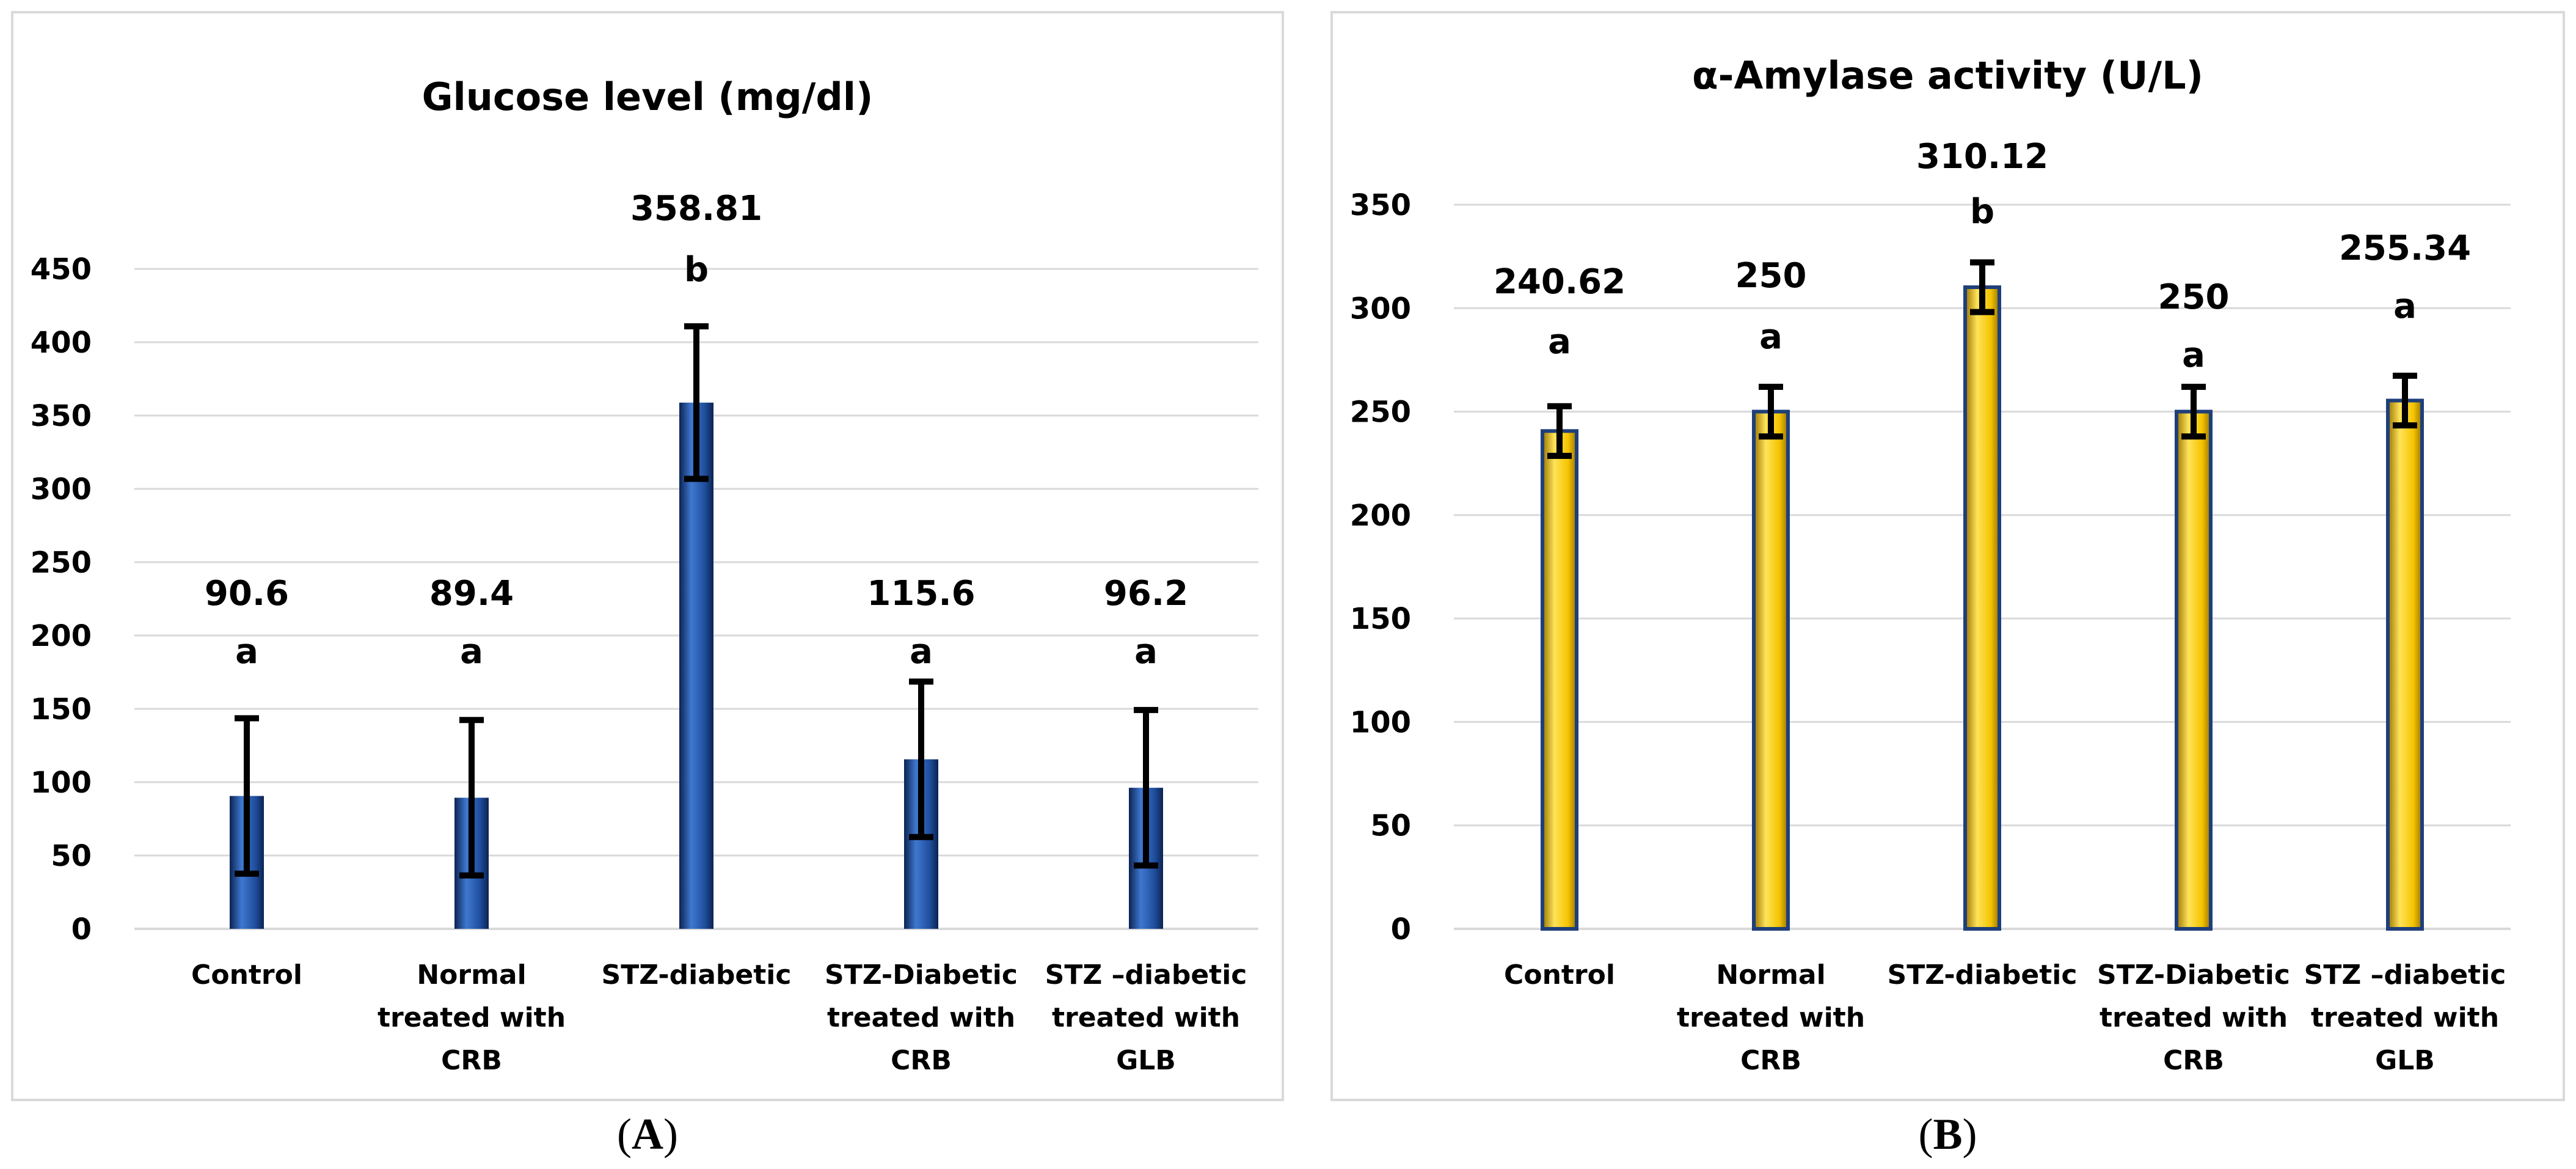  Describe the element at coordinates (2405, 975) in the screenshot. I see `amylase-category-label: STZ –diabetic` at that location.